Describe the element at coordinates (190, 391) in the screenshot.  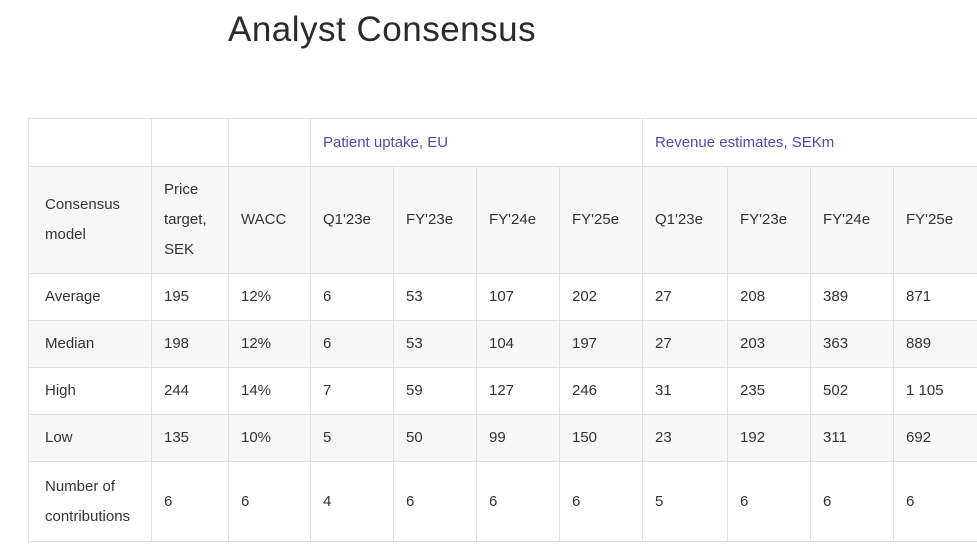
I see `value-cell: 244` at that location.